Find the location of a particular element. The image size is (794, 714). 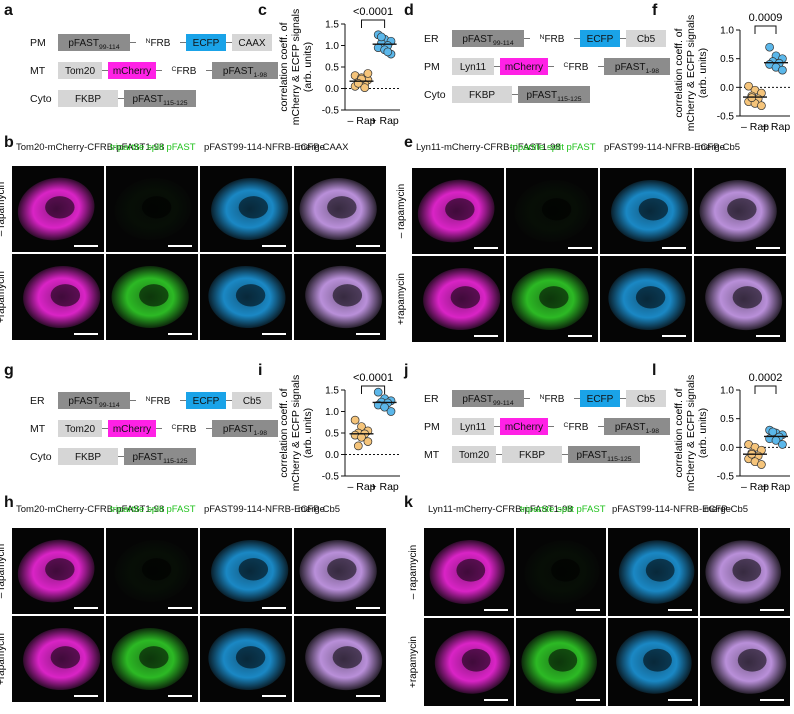

text-label: Lyn11 is located at coordinates (473, 67).